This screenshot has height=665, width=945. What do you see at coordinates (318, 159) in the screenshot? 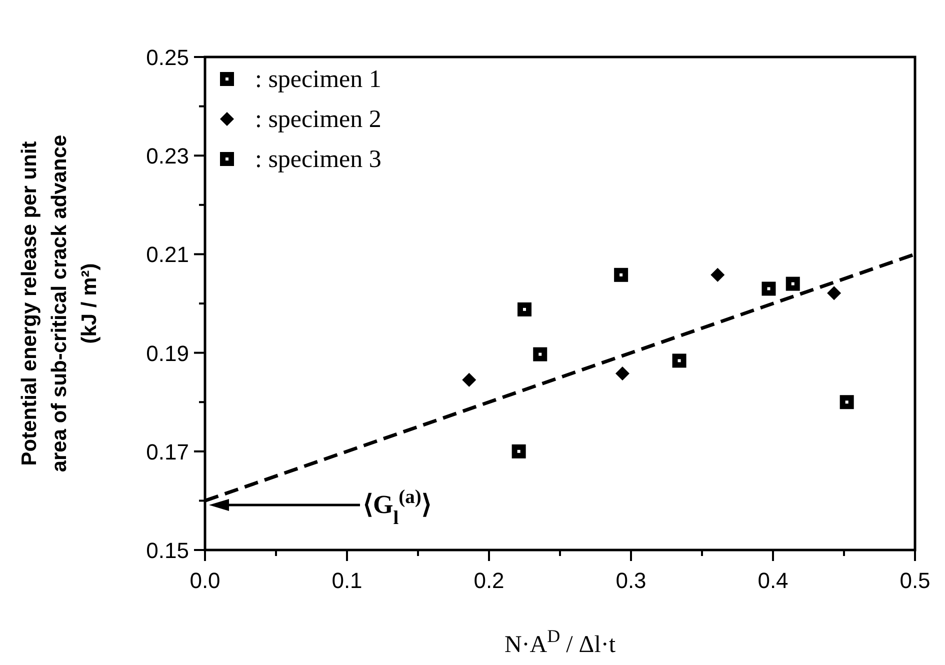
I see `legend-label: : specimen 3` at bounding box center [318, 159].